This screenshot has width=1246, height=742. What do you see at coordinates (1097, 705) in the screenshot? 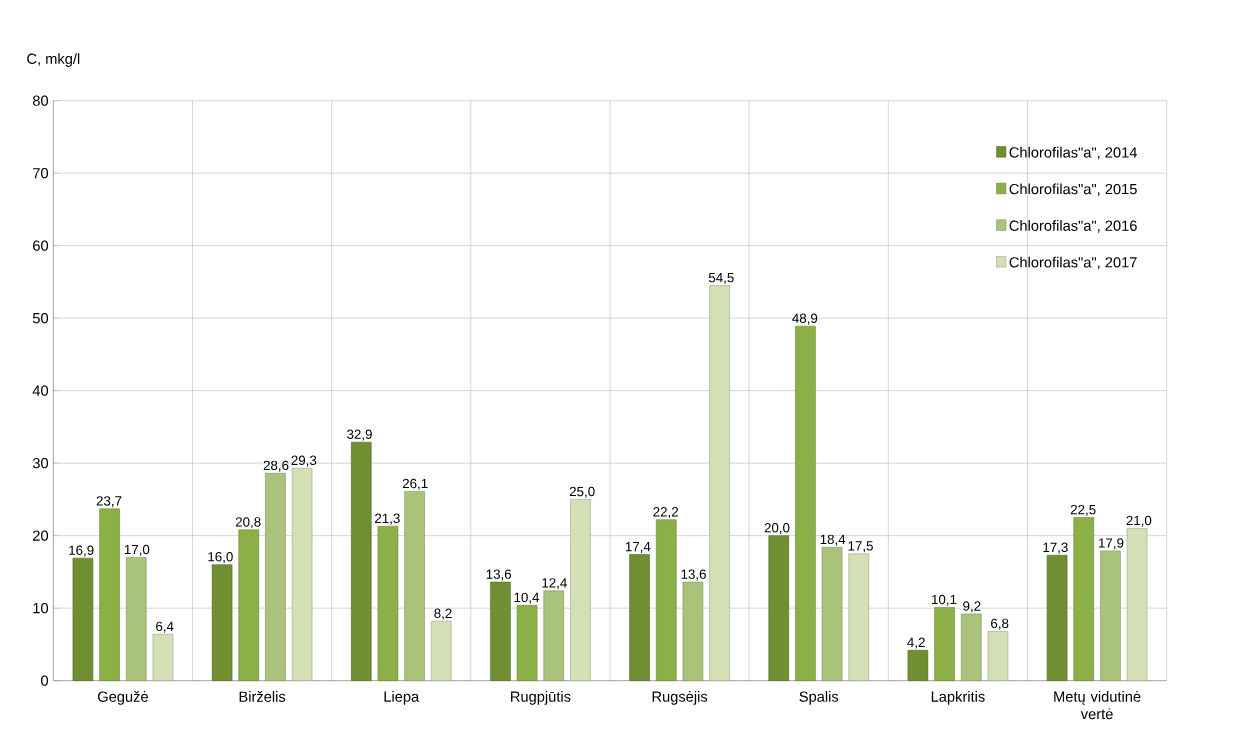
I see `x-tick-label: Metų vidutinė vertė` at bounding box center [1097, 705].